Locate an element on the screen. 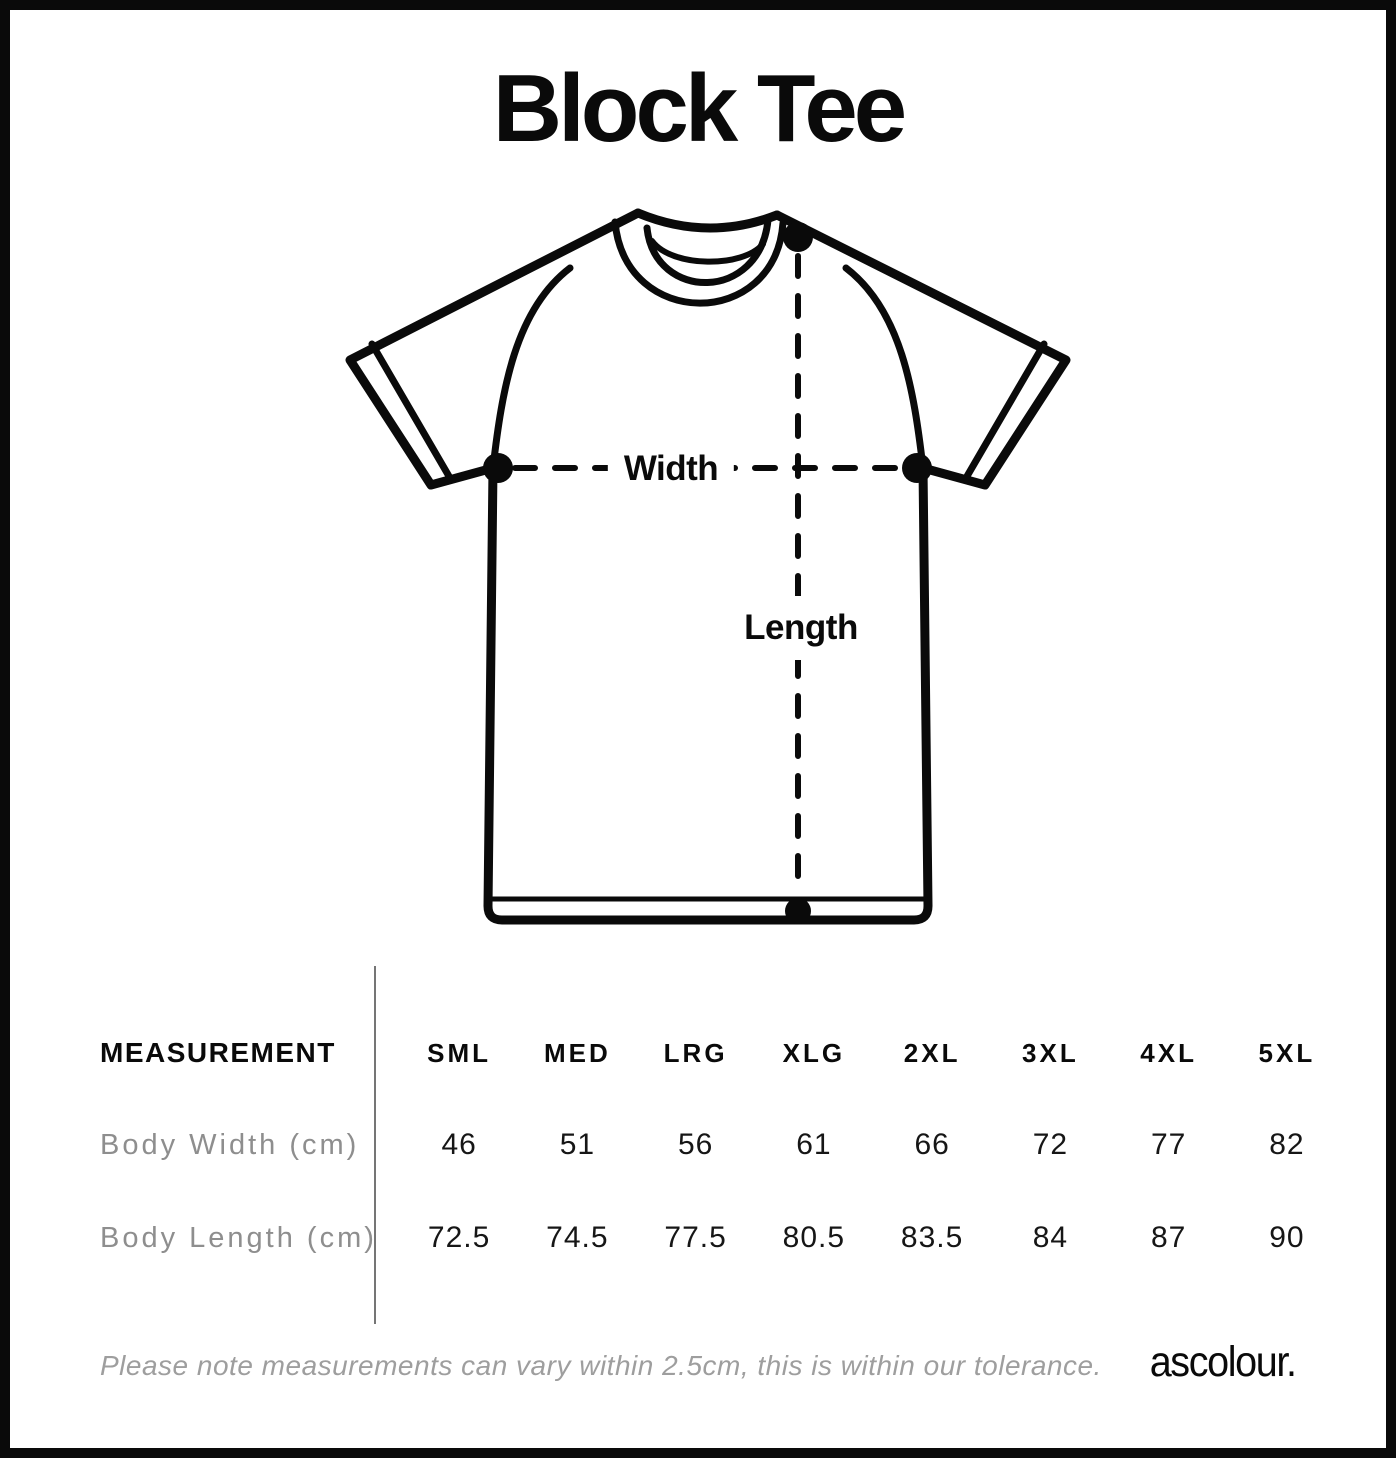 Image resolution: width=1396 pixels, height=1458 pixels. value-cell: 84 is located at coordinates (1050, 1237).